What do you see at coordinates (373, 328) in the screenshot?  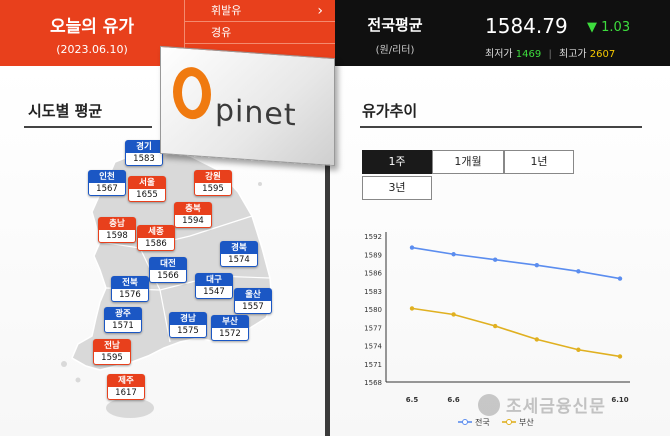 I see `y-tick-label: 1577` at bounding box center [373, 328].